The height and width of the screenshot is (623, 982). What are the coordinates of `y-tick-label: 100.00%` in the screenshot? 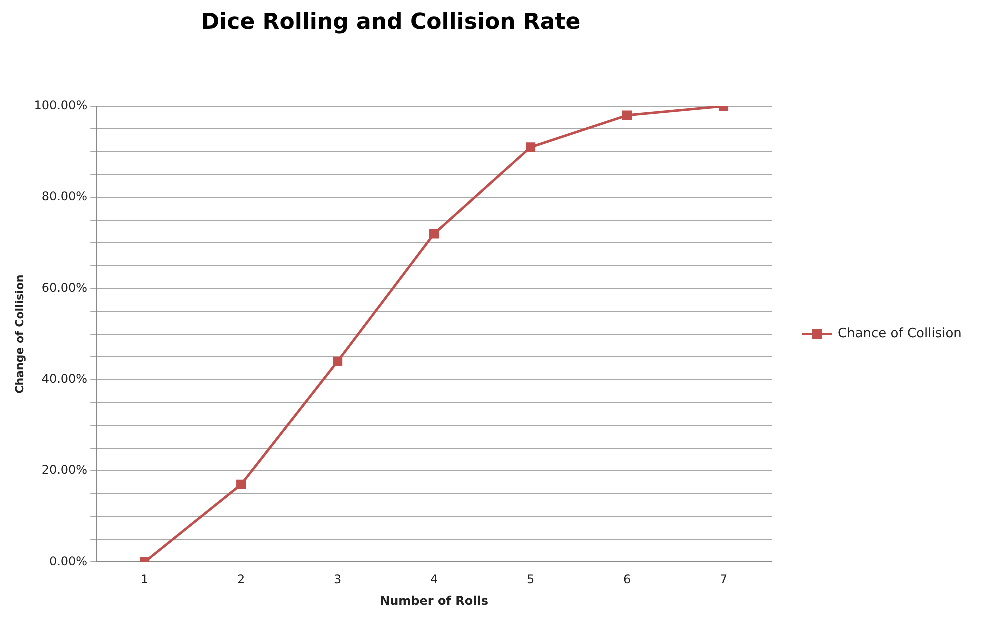 It's located at (61, 105).